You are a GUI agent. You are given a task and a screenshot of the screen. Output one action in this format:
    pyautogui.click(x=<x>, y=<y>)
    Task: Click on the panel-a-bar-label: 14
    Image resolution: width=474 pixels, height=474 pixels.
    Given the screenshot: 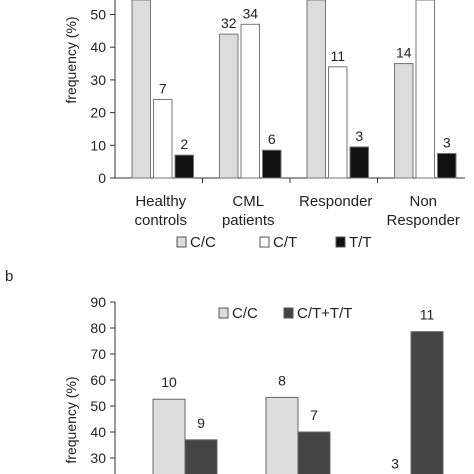 What is the action you would take?
    pyautogui.click(x=404, y=53)
    